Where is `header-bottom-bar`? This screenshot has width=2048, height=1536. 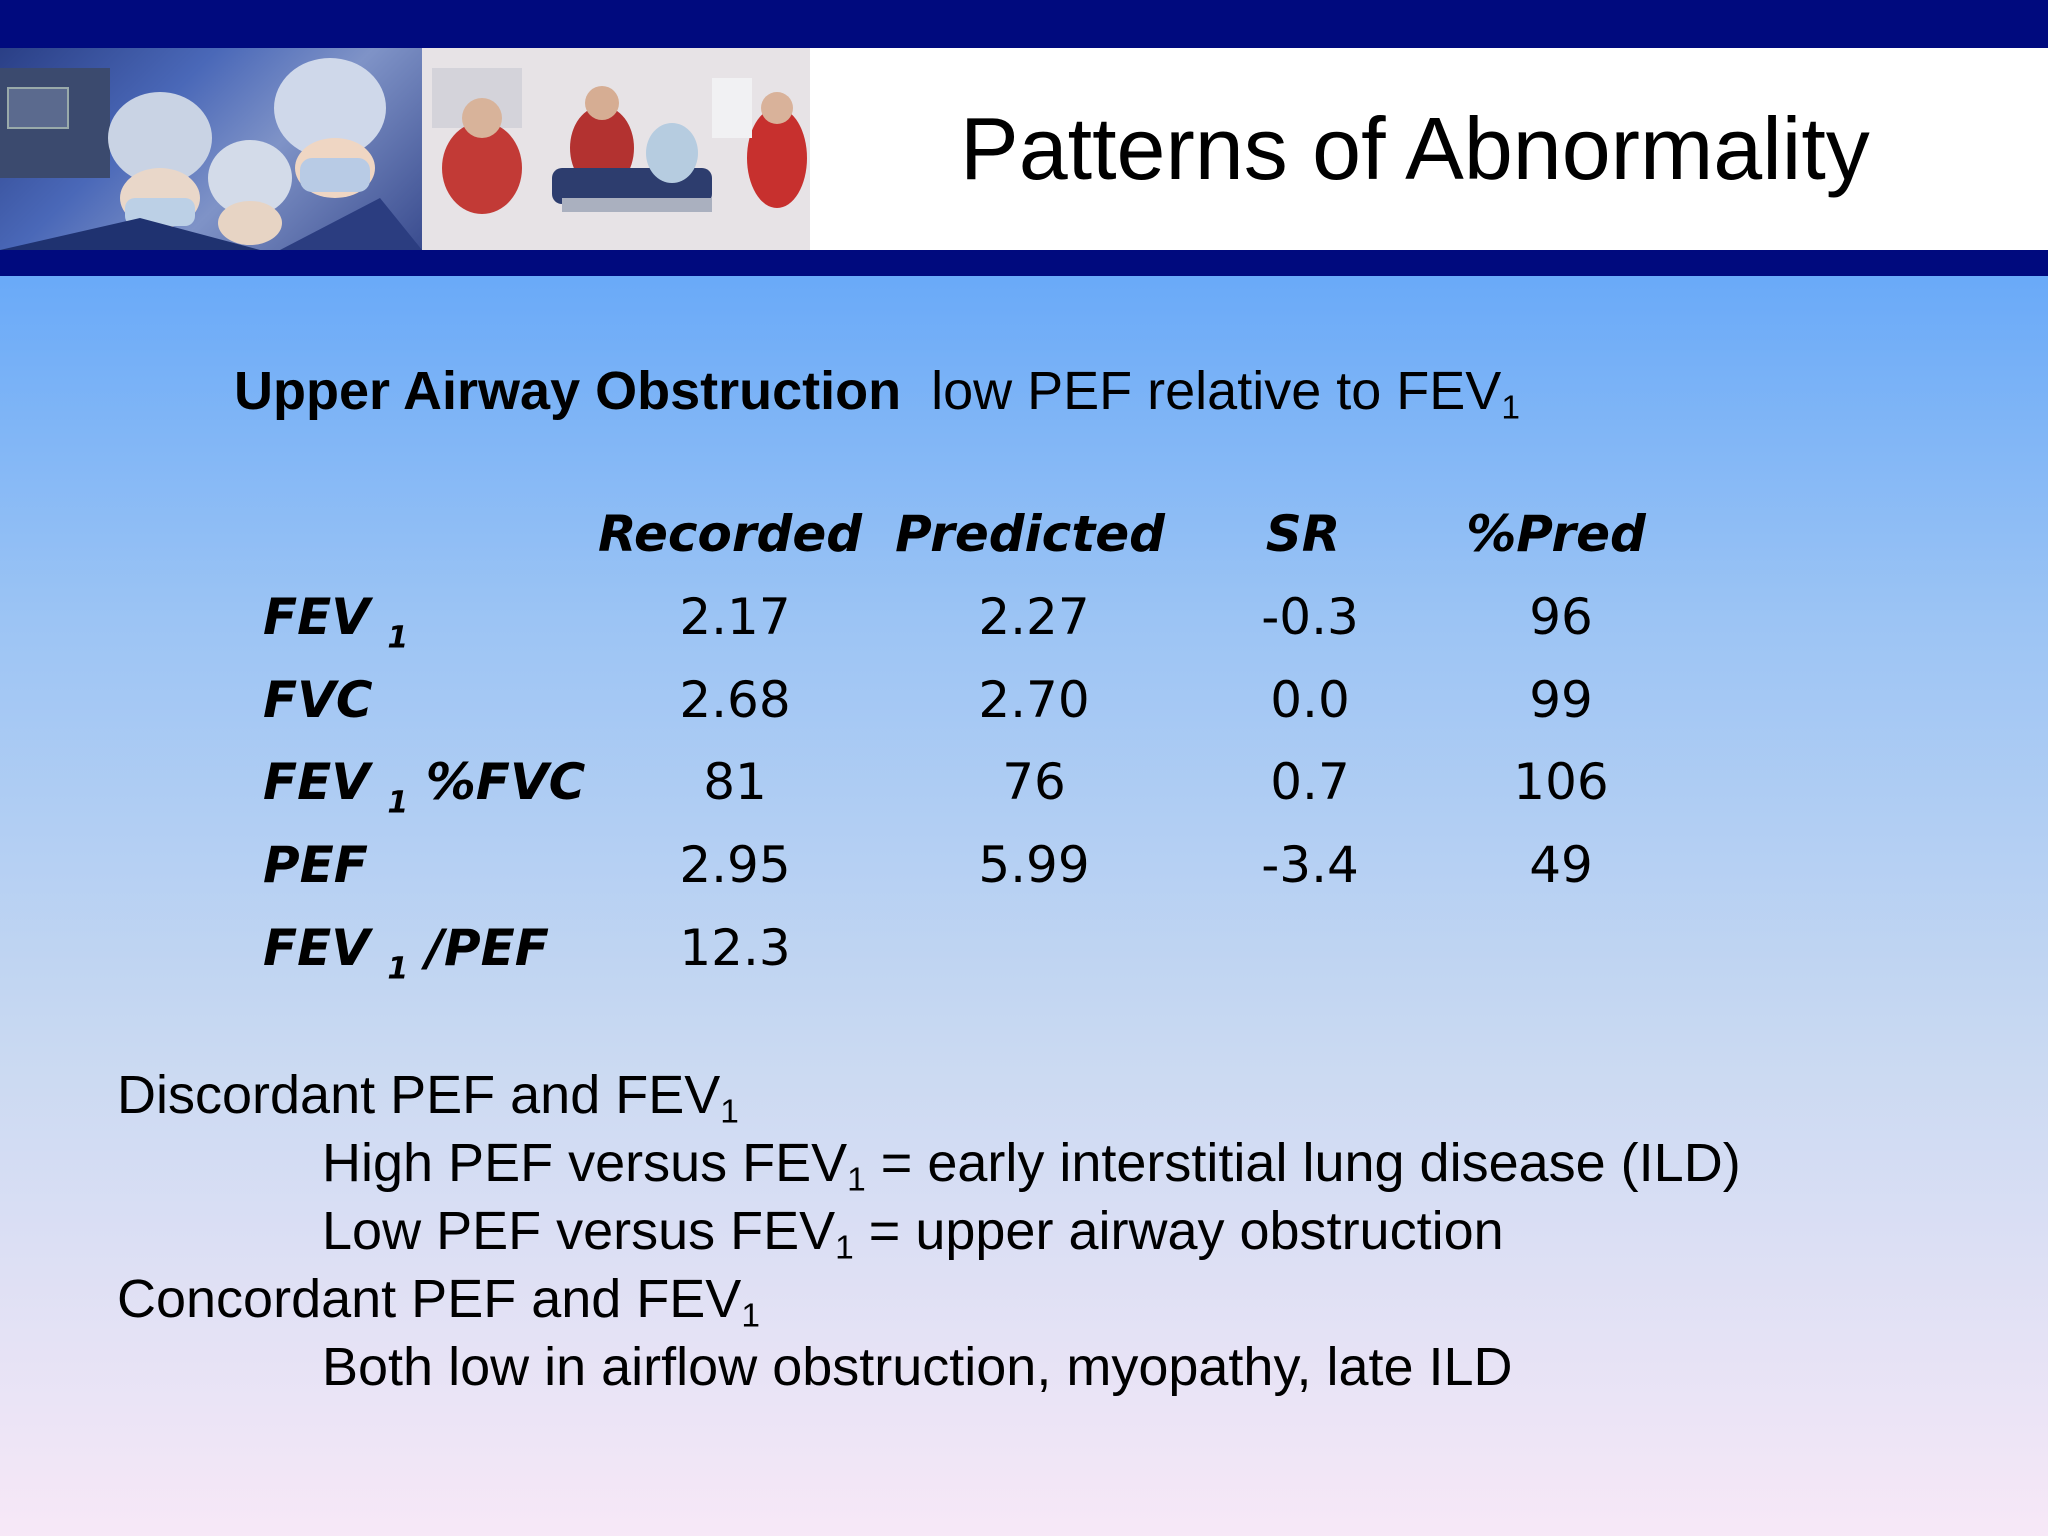 header-bottom-bar is located at coordinates (1024, 263).